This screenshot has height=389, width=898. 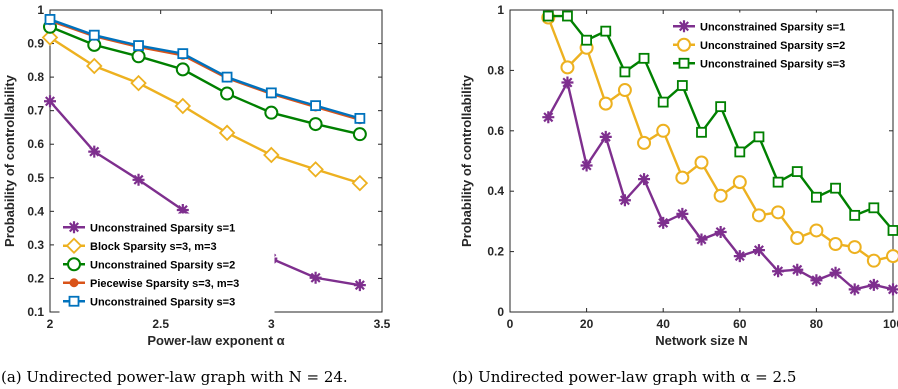 What do you see at coordinates (160, 324) in the screenshot?
I see `x-tick-label: 2.5` at bounding box center [160, 324].